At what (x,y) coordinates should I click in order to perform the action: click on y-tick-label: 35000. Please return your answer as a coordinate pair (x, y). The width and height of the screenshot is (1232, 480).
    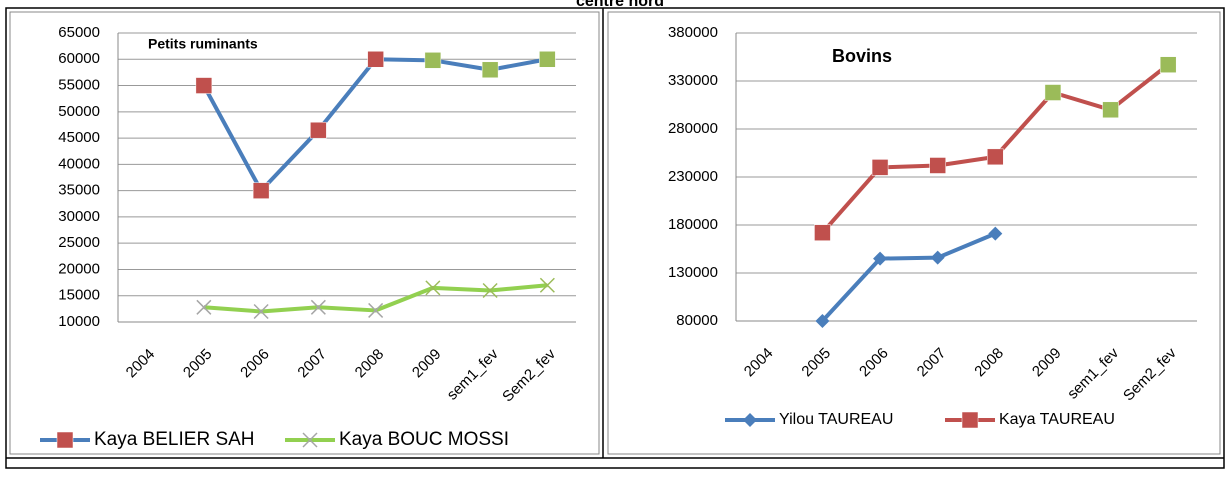
    Looking at the image, I should click on (79, 190).